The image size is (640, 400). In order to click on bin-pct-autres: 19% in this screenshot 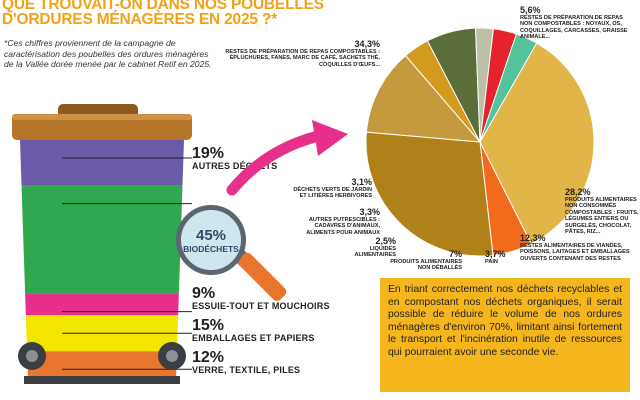, I will do `click(208, 153)`.